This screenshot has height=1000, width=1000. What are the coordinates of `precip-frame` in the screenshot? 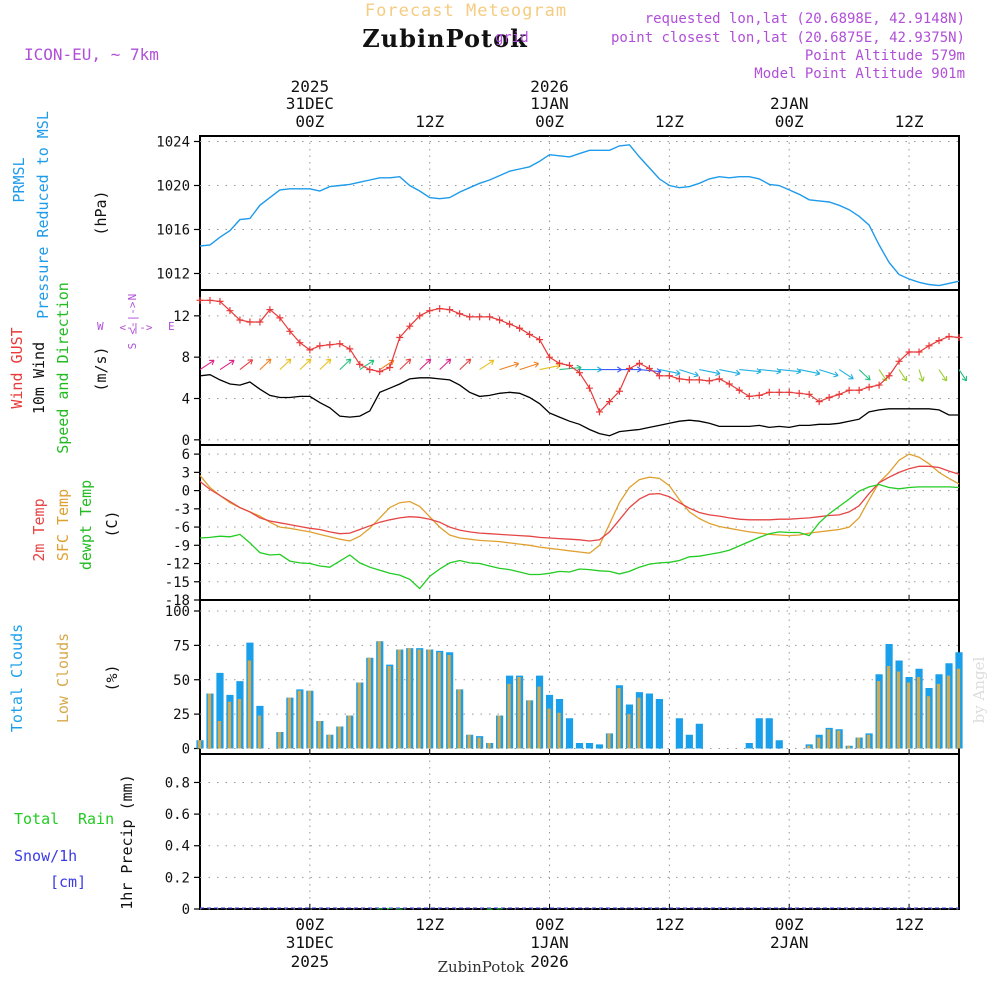 It's located at (579, 831).